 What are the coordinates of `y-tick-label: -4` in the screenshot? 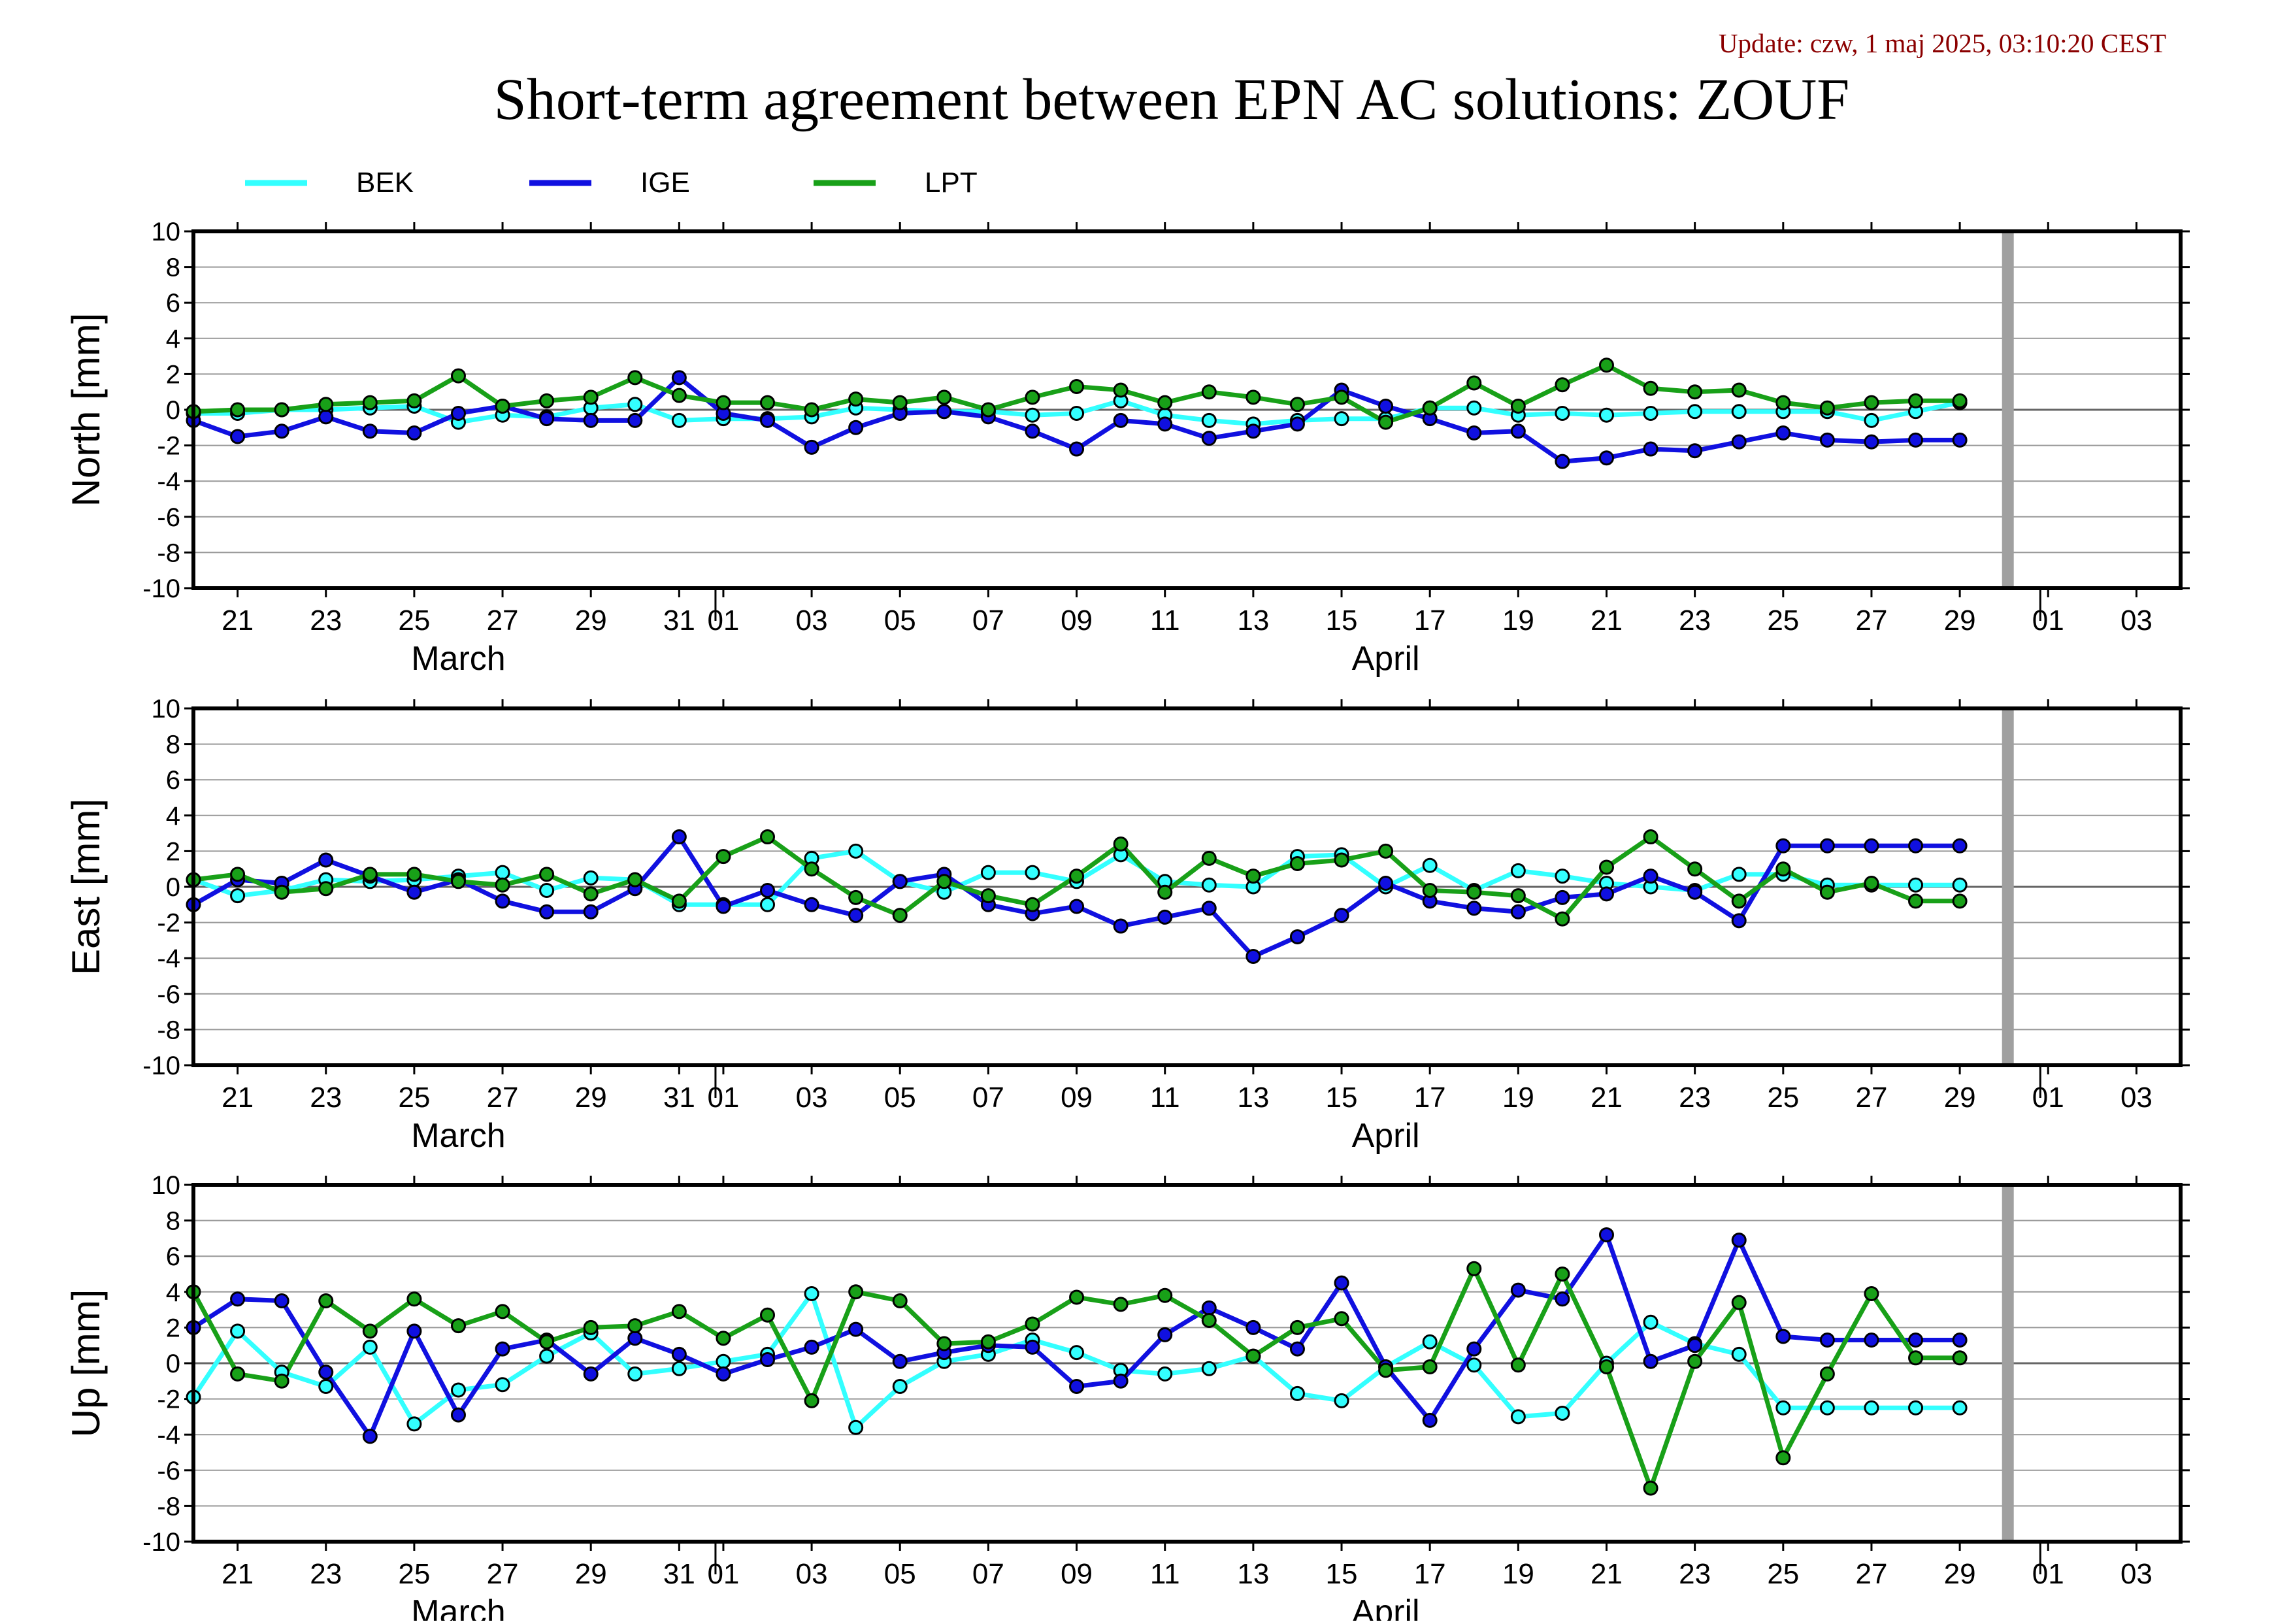 It's located at (169, 481).